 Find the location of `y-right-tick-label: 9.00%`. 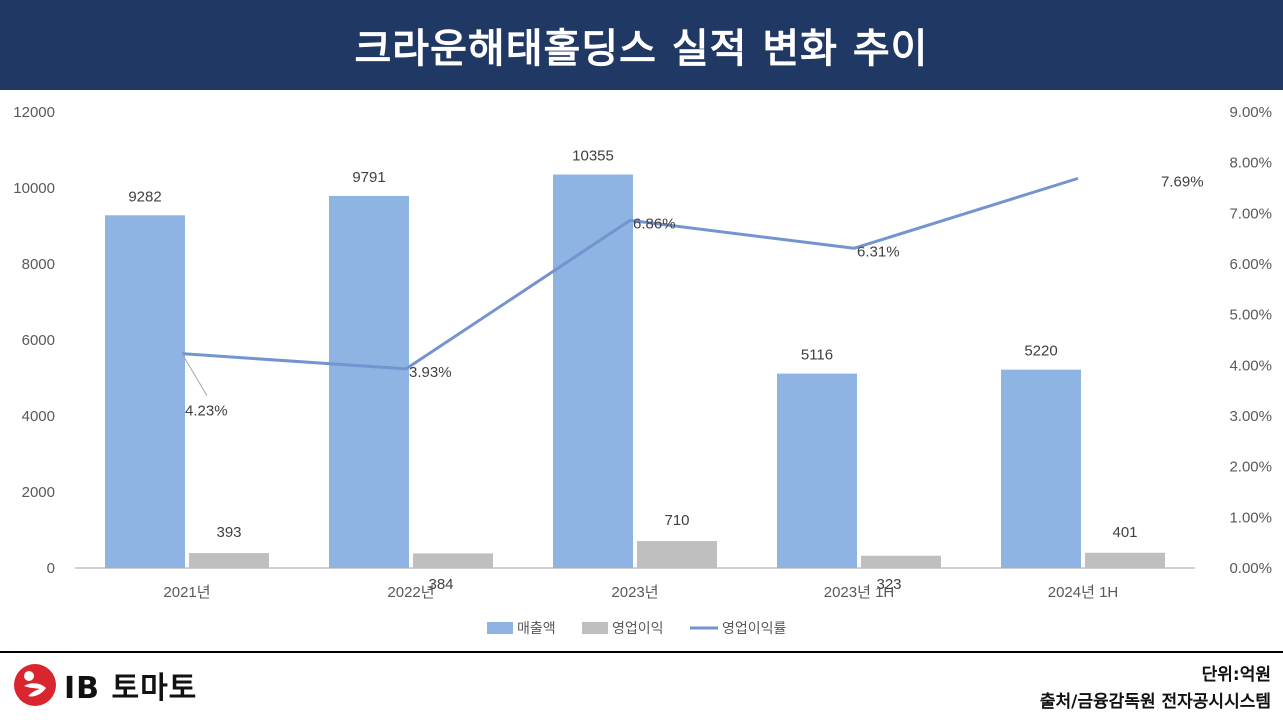

y-right-tick-label: 9.00% is located at coordinates (1250, 112).